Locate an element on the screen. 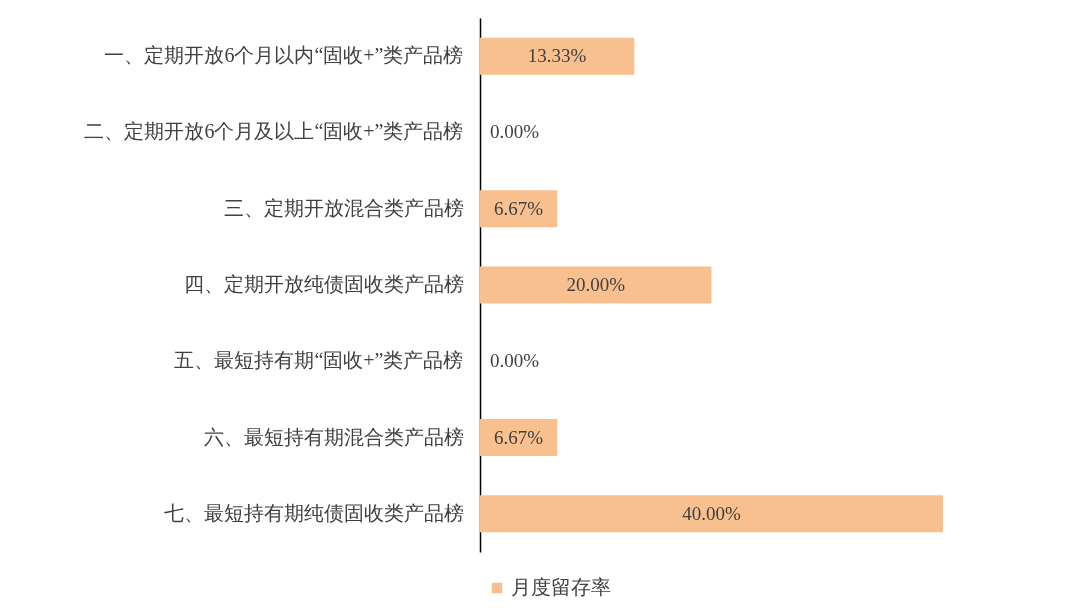 Image resolution: width=1080 pixels, height=616 pixels. y-tick-label: 二、定期开放6个月及以上“固收+”类产品榜 is located at coordinates (274, 131).